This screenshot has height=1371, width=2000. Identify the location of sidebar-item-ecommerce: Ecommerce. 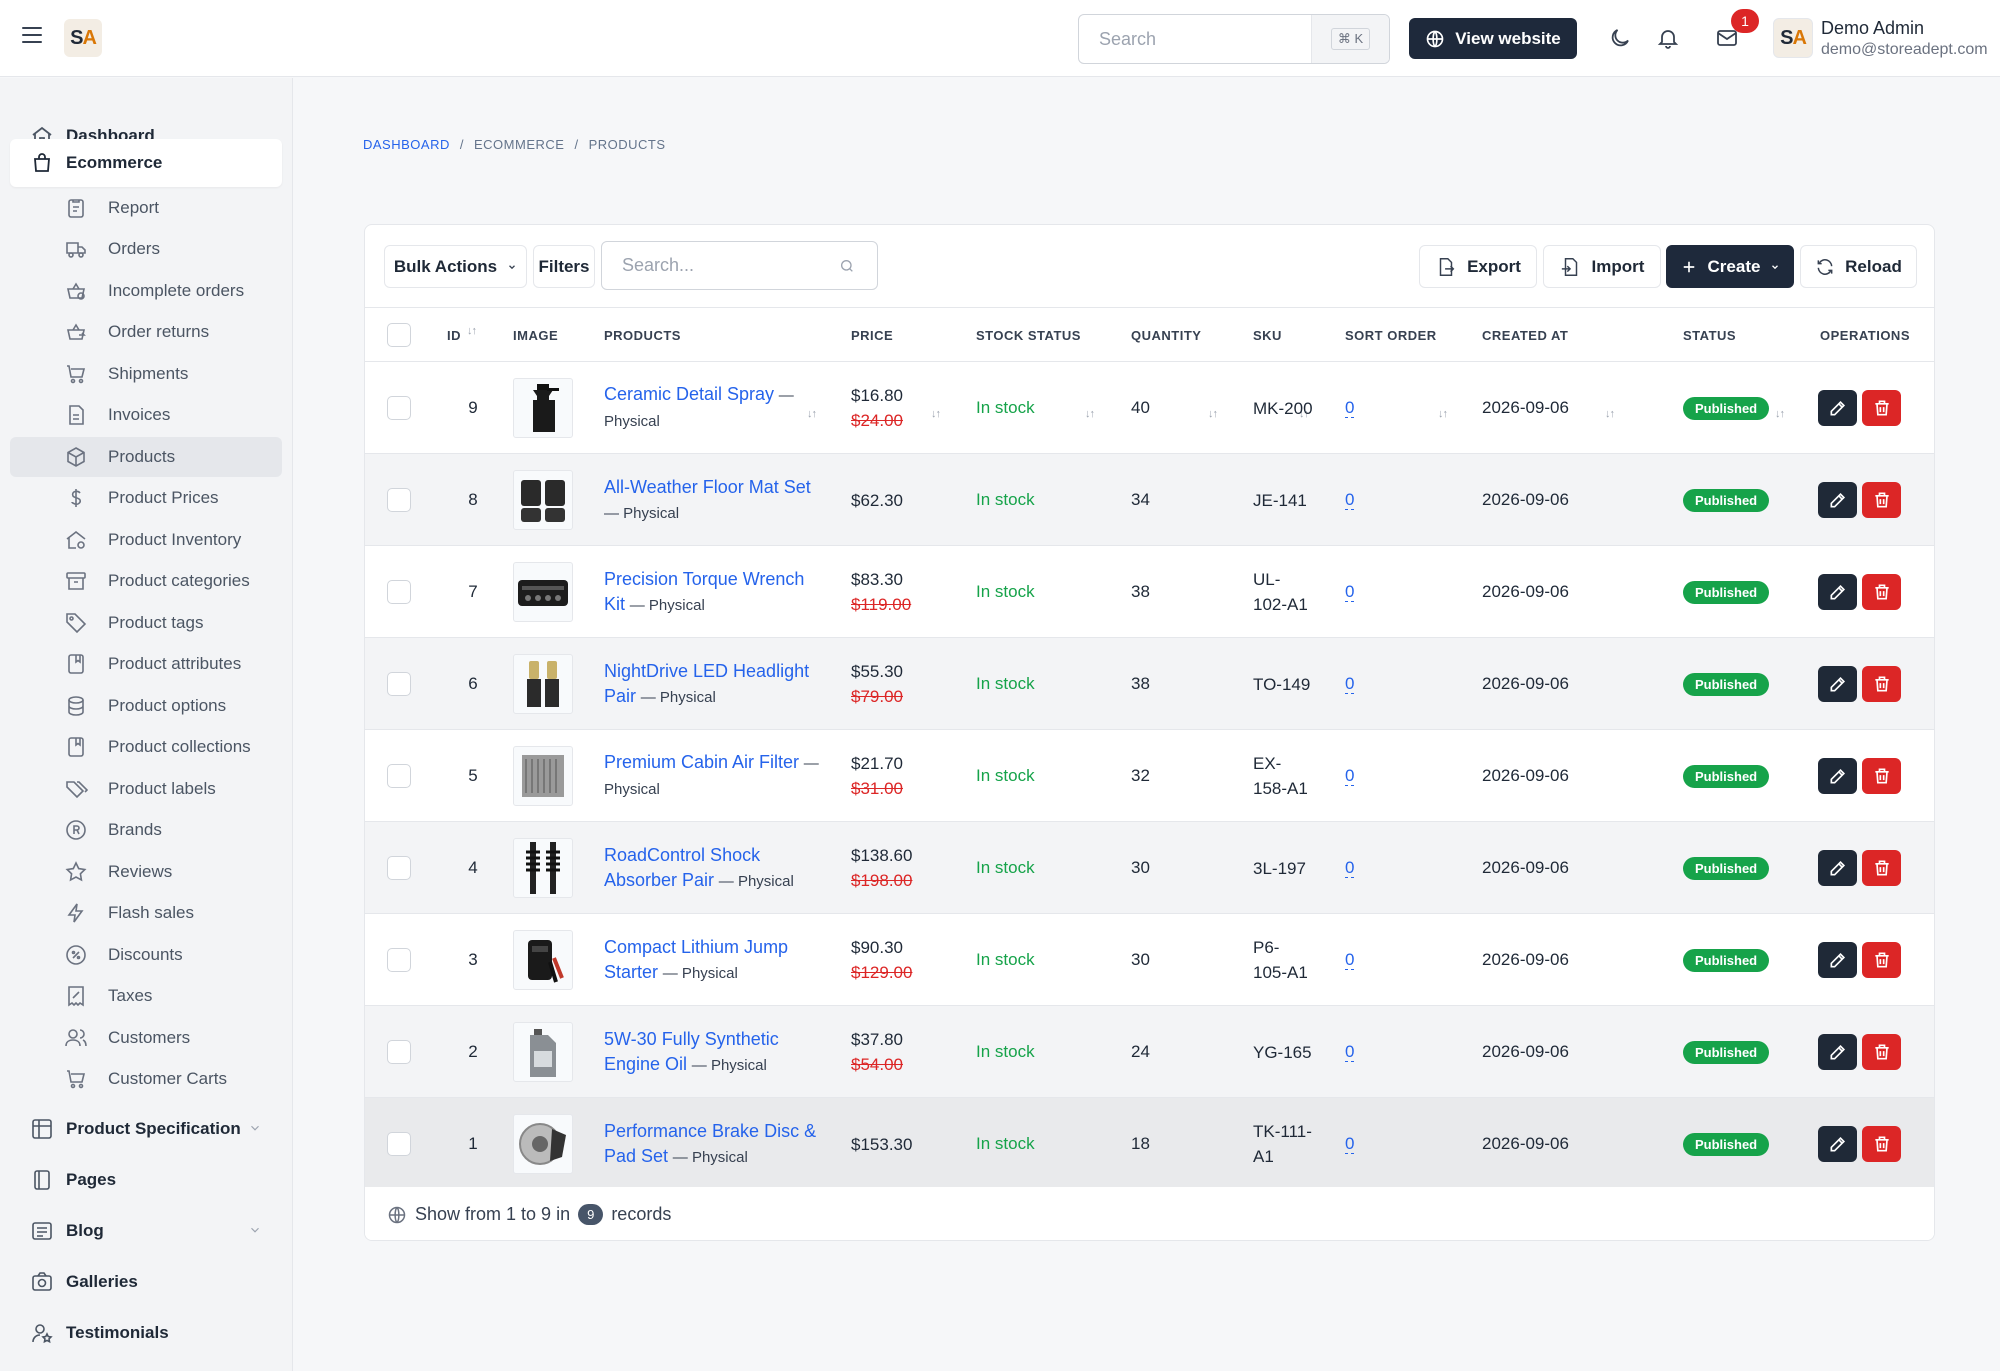
(146, 163).